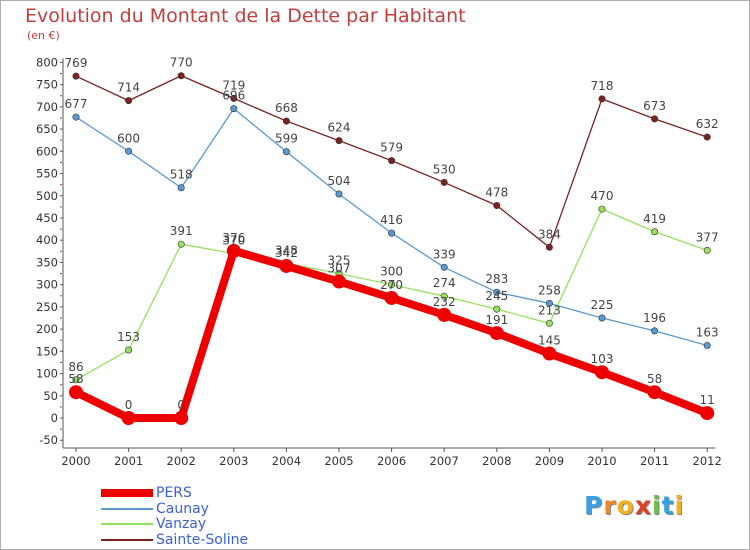  What do you see at coordinates (47, 151) in the screenshot?
I see `y-tick-label: 600` at bounding box center [47, 151].